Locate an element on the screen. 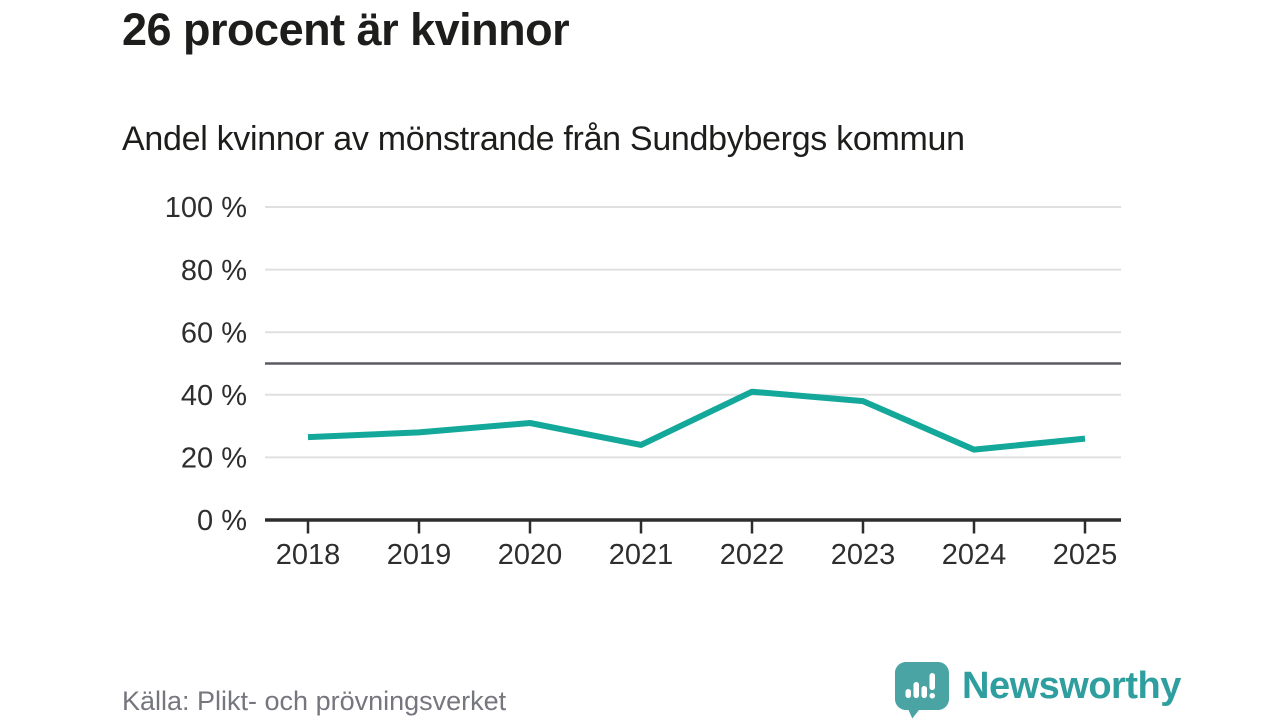 This screenshot has width=1280, height=720. logo-bar-tall is located at coordinates (916, 689).